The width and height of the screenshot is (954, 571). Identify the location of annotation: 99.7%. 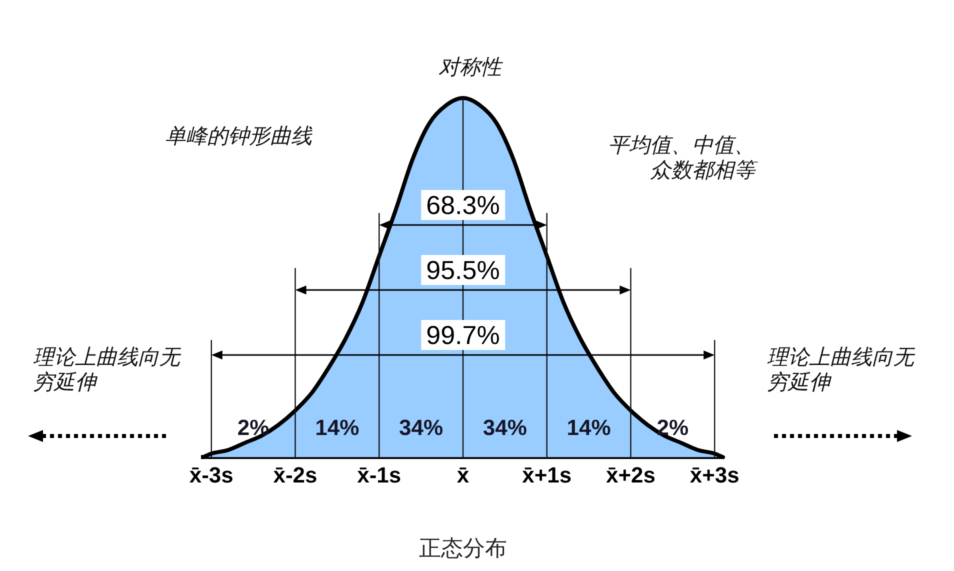
(463, 335).